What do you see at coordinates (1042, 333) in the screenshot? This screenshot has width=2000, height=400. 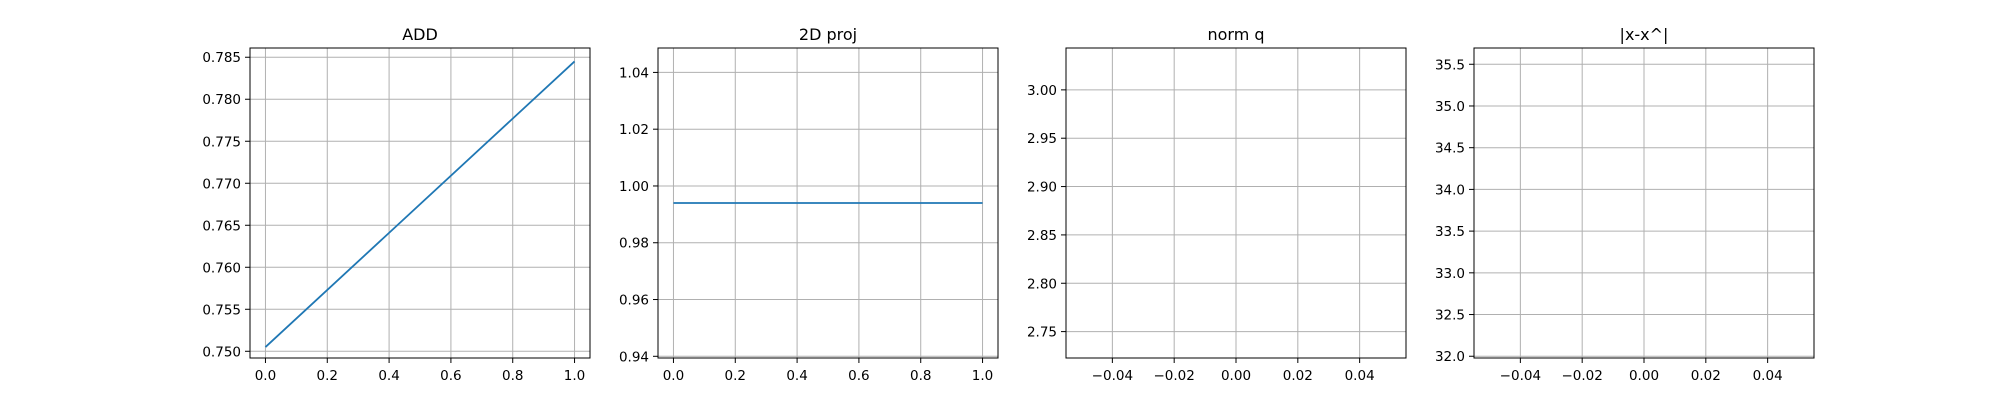 I see `y-tick-label: 2.75` at bounding box center [1042, 333].